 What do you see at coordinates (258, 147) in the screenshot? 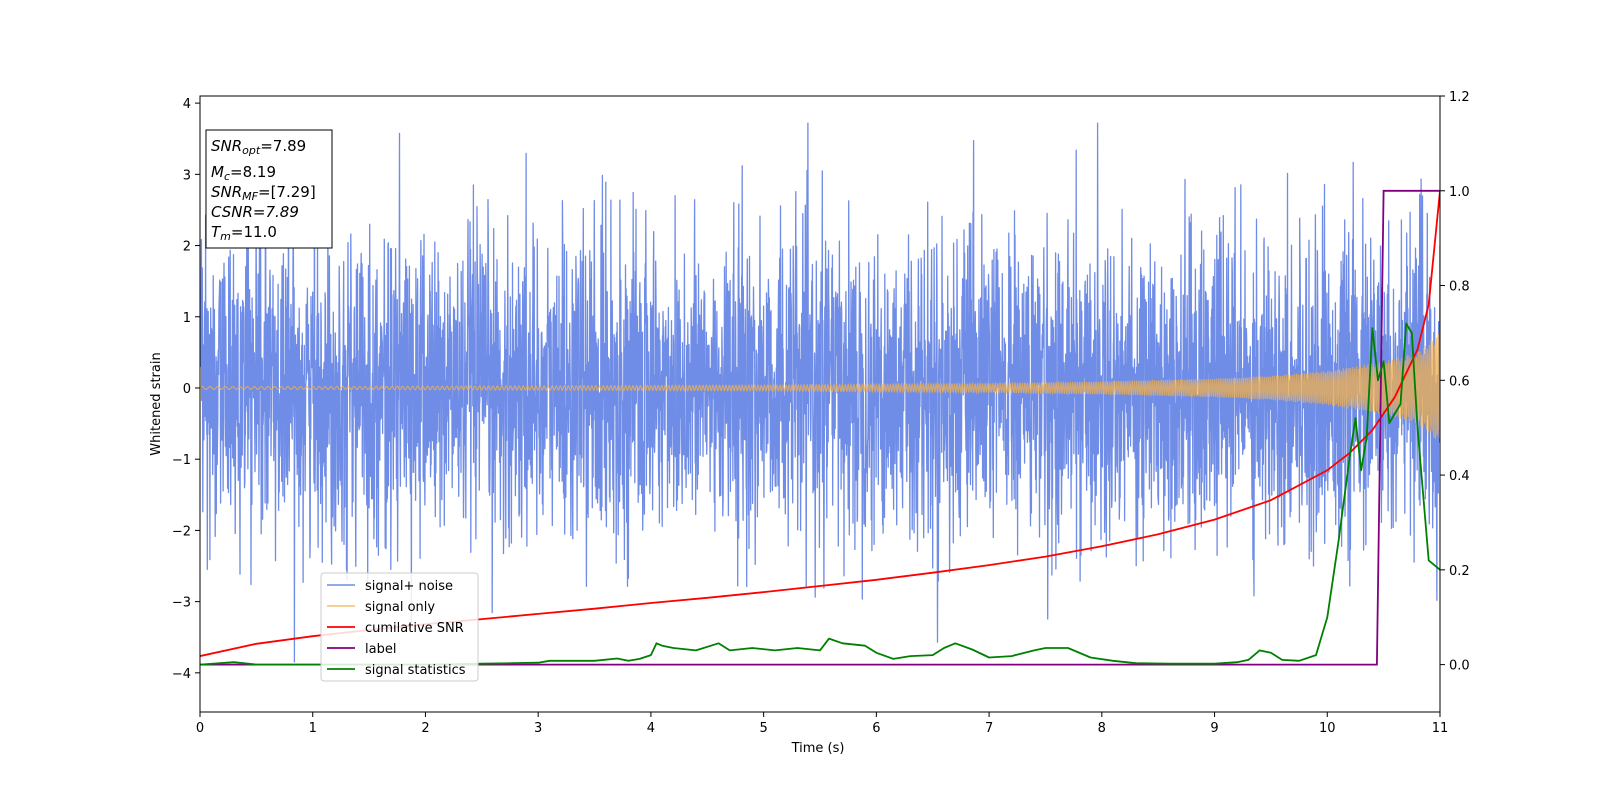
I see `info-snr-opt: SNRopt=7.89` at bounding box center [258, 147].